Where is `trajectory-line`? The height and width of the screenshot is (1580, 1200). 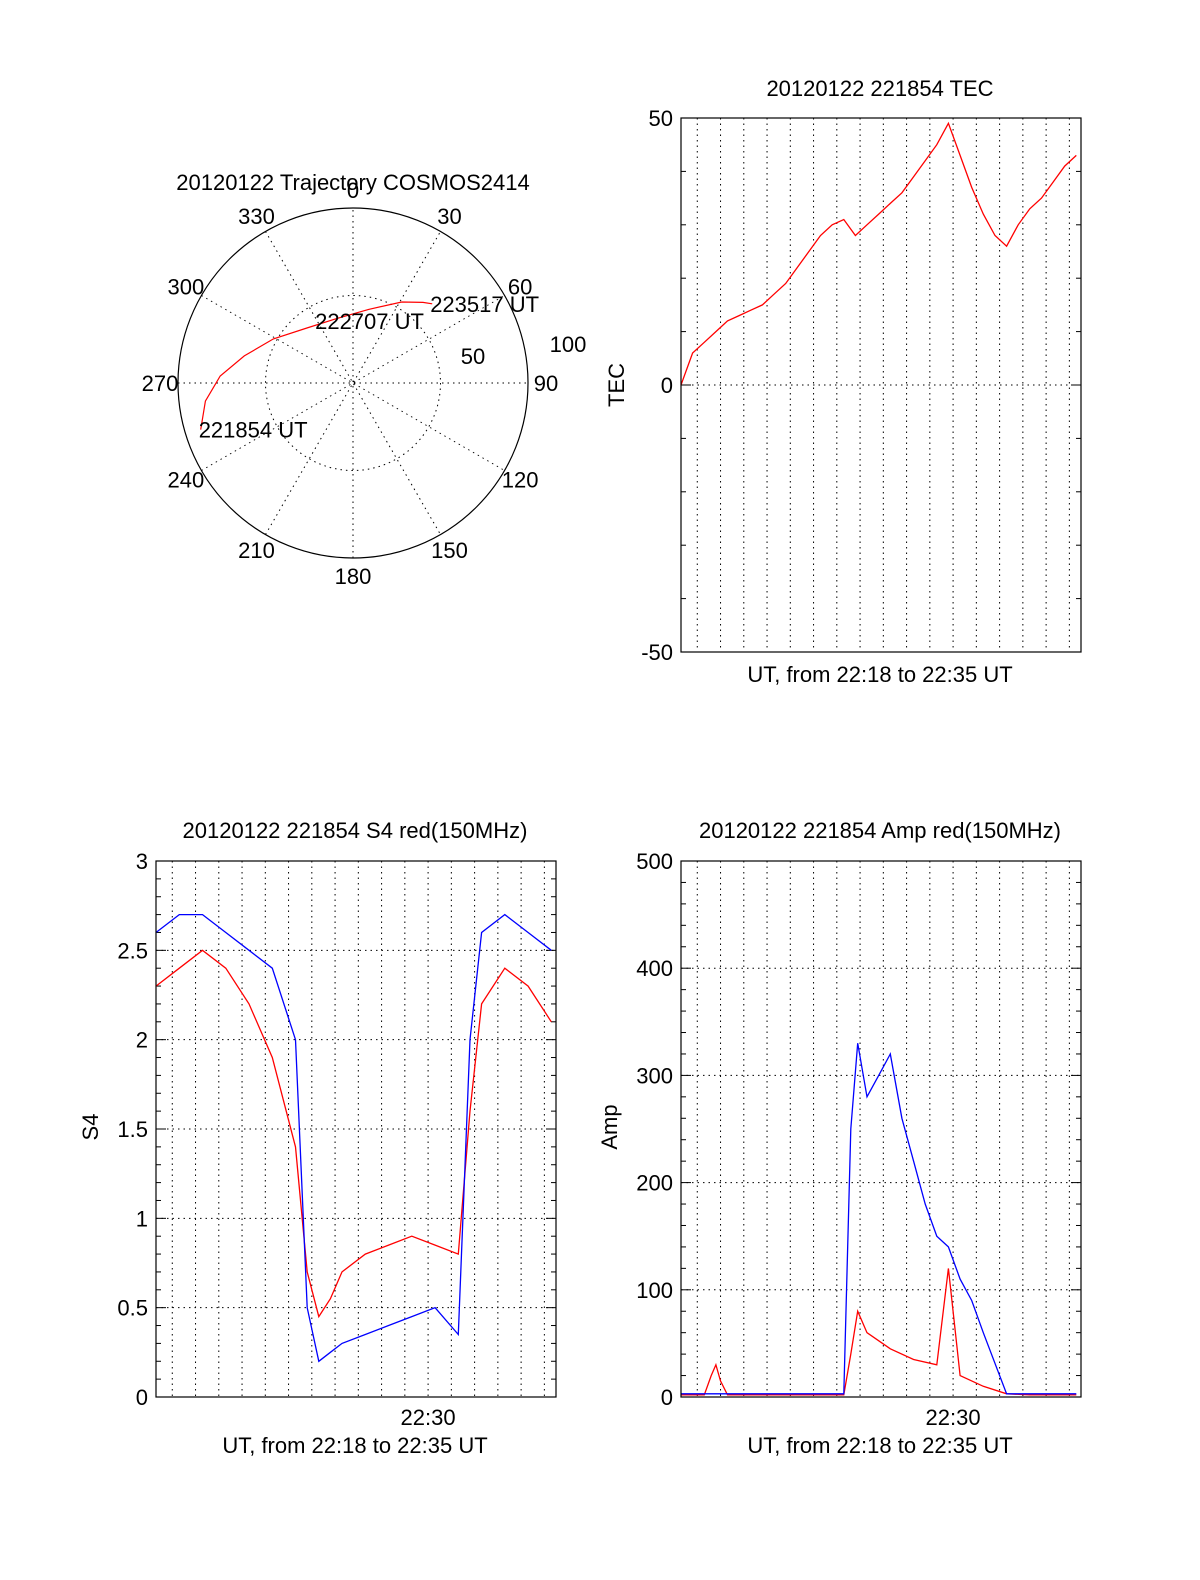 trajectory-line is located at coordinates (316, 365).